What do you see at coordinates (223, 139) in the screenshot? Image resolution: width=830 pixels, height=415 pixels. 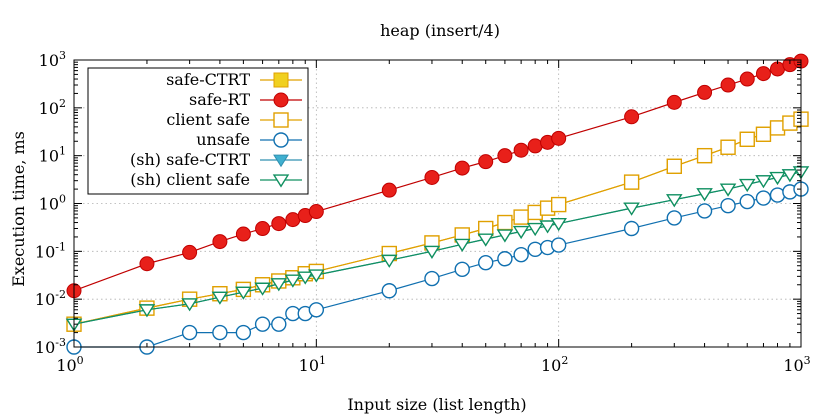 I see `legend-label: unsafe` at bounding box center [223, 139].